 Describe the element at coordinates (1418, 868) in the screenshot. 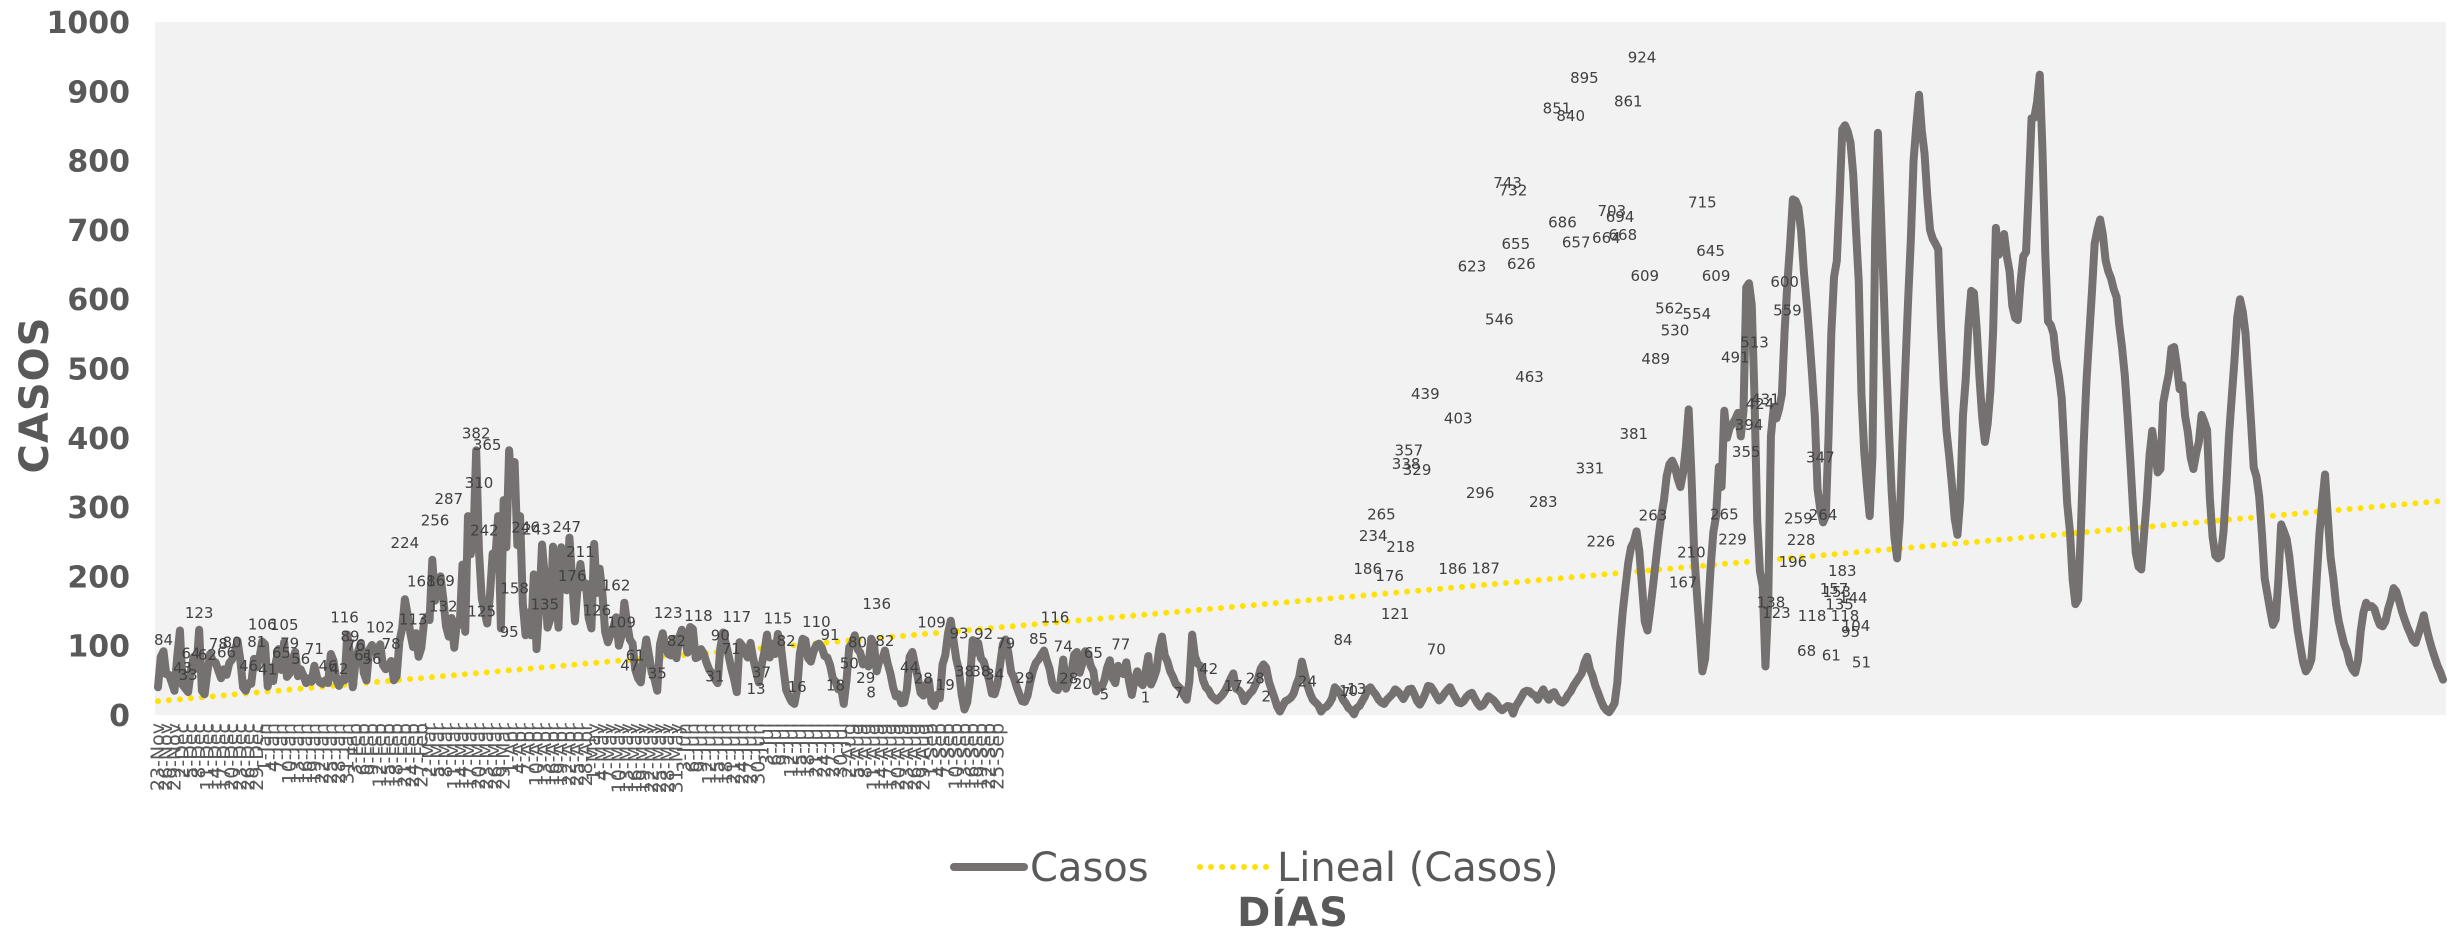

I see `legend-label-lineal: Lineal (Casos)` at that location.